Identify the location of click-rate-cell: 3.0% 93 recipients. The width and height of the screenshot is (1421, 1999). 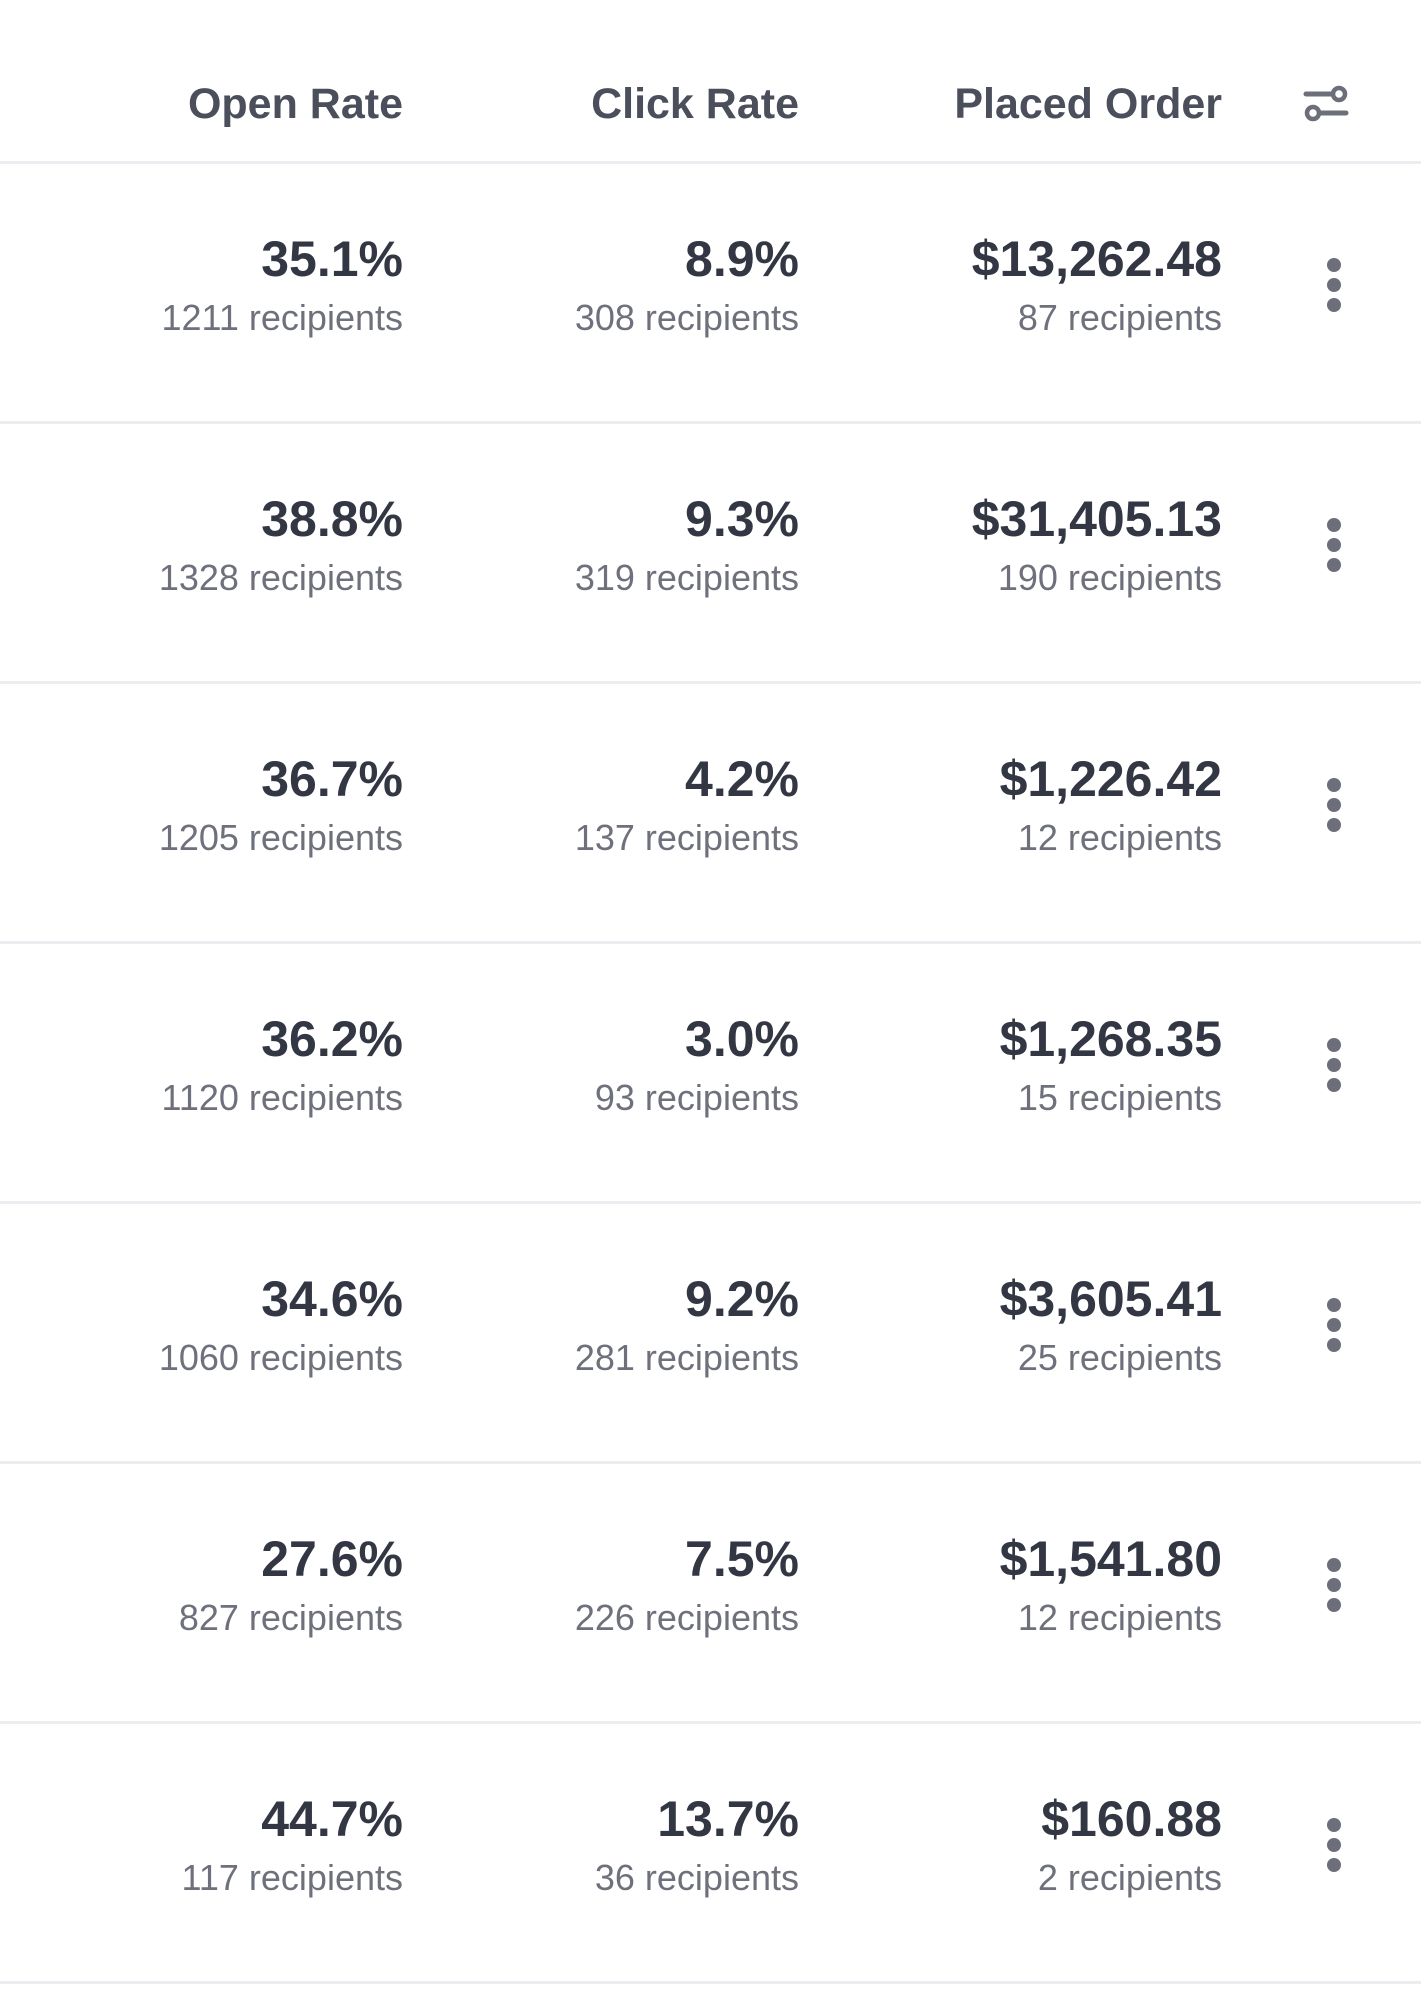
(697, 1065).